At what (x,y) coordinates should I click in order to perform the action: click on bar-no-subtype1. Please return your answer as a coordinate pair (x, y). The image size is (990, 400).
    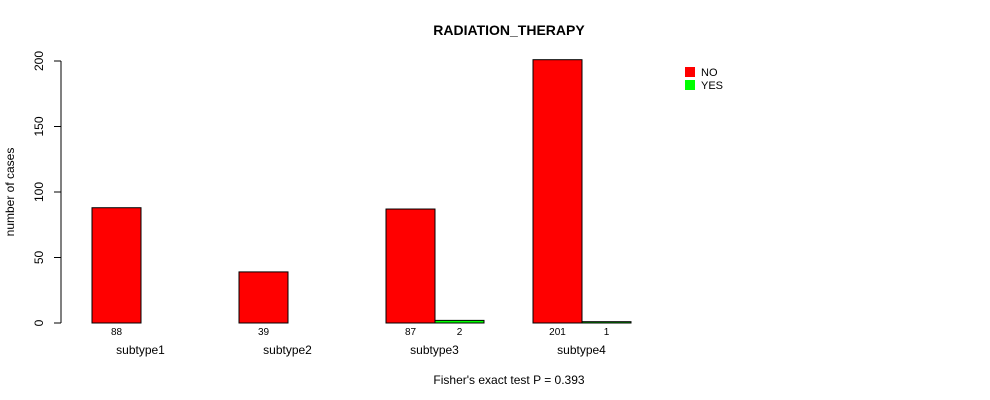
    Looking at the image, I should click on (116, 265).